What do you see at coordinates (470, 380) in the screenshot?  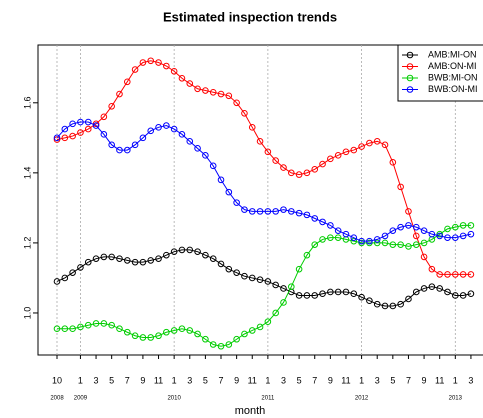 I see `x-tick-label: 3` at bounding box center [470, 380].